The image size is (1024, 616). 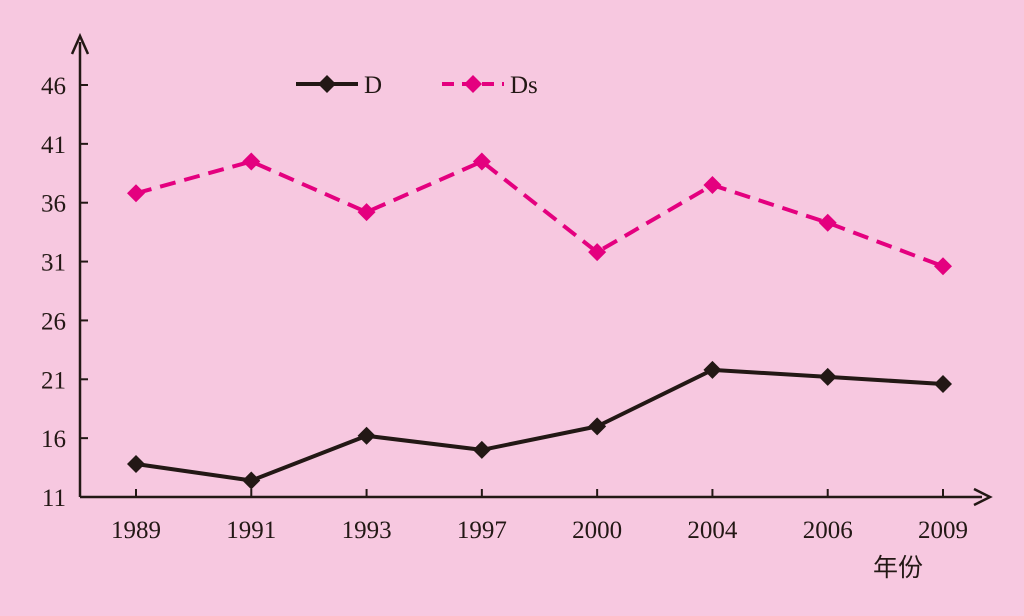 I want to click on x-tick-label: 1997, so click(x=482, y=530).